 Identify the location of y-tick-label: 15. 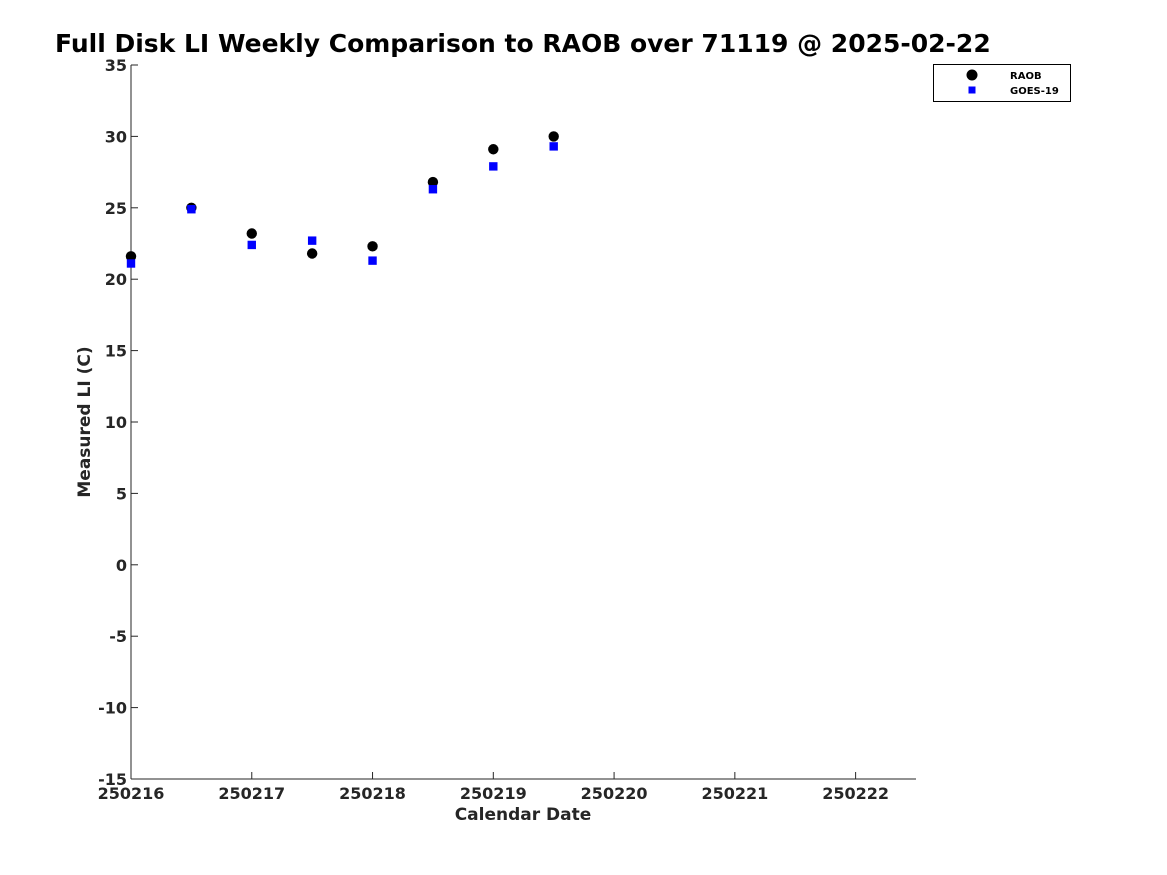
(116, 351).